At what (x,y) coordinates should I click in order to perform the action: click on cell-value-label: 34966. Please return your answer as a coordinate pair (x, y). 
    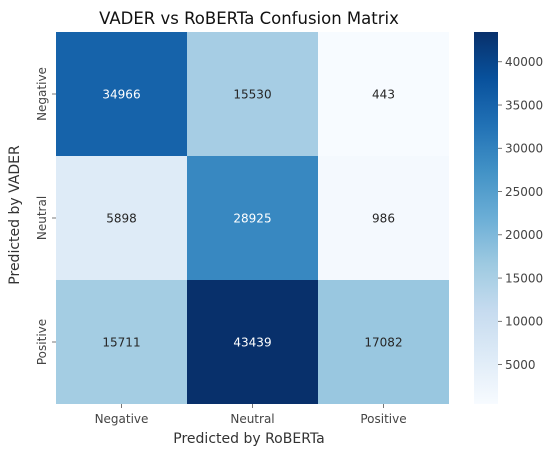
    Looking at the image, I should click on (121, 95).